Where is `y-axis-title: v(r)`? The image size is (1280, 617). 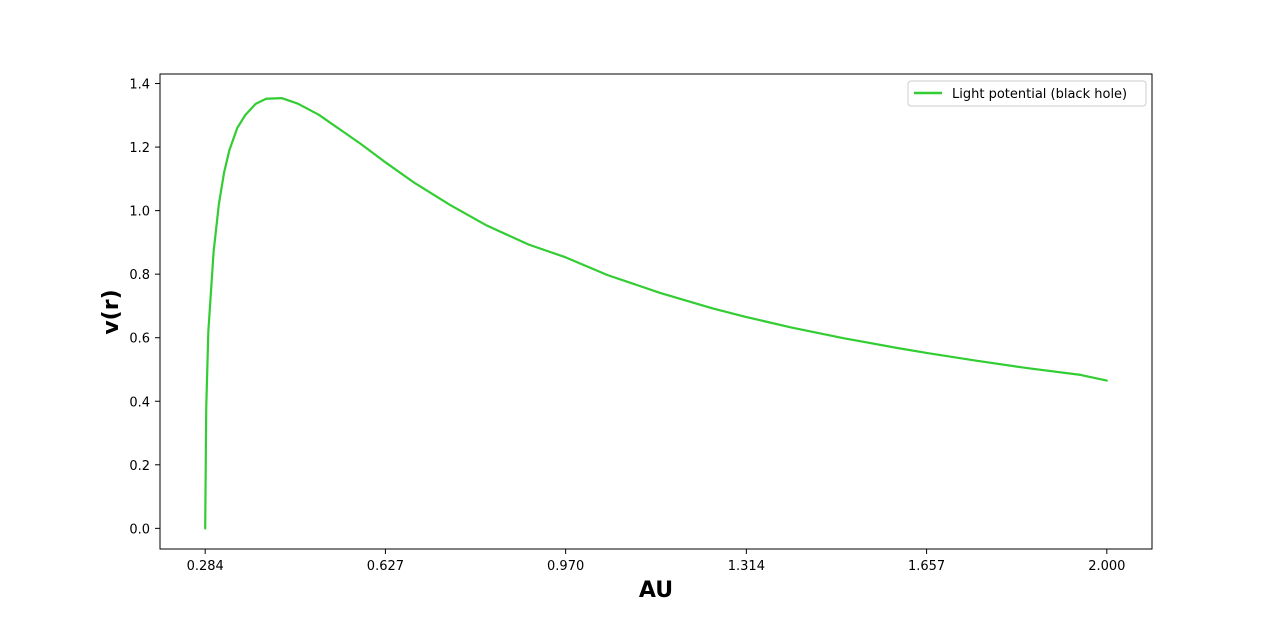
y-axis-title: v(r) is located at coordinates (111, 311).